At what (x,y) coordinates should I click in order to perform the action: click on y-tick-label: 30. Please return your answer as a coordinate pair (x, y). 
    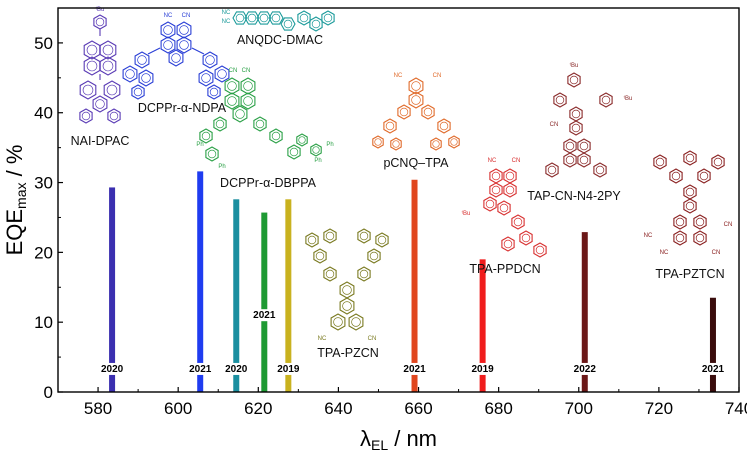
    Looking at the image, I should click on (43, 183).